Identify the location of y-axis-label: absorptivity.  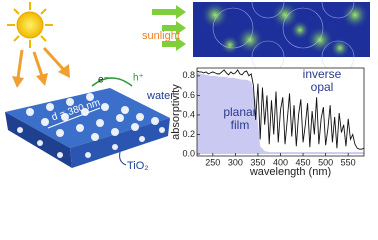
(176, 112).